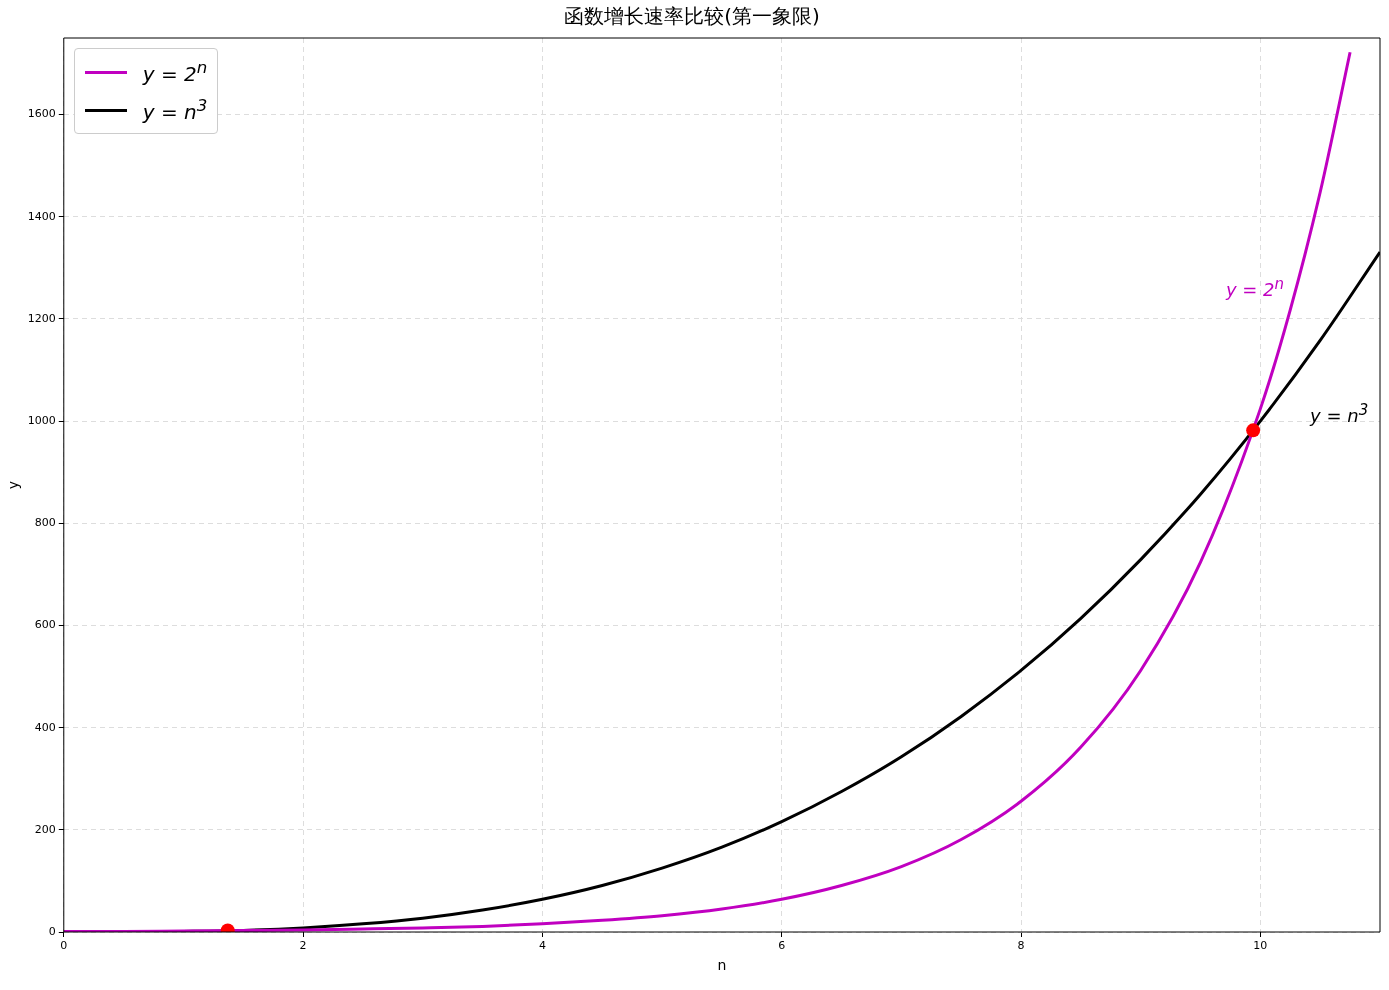 This screenshot has width=1389, height=990. I want to click on legend-label: y = n$^{3}$, so click(175, 110).